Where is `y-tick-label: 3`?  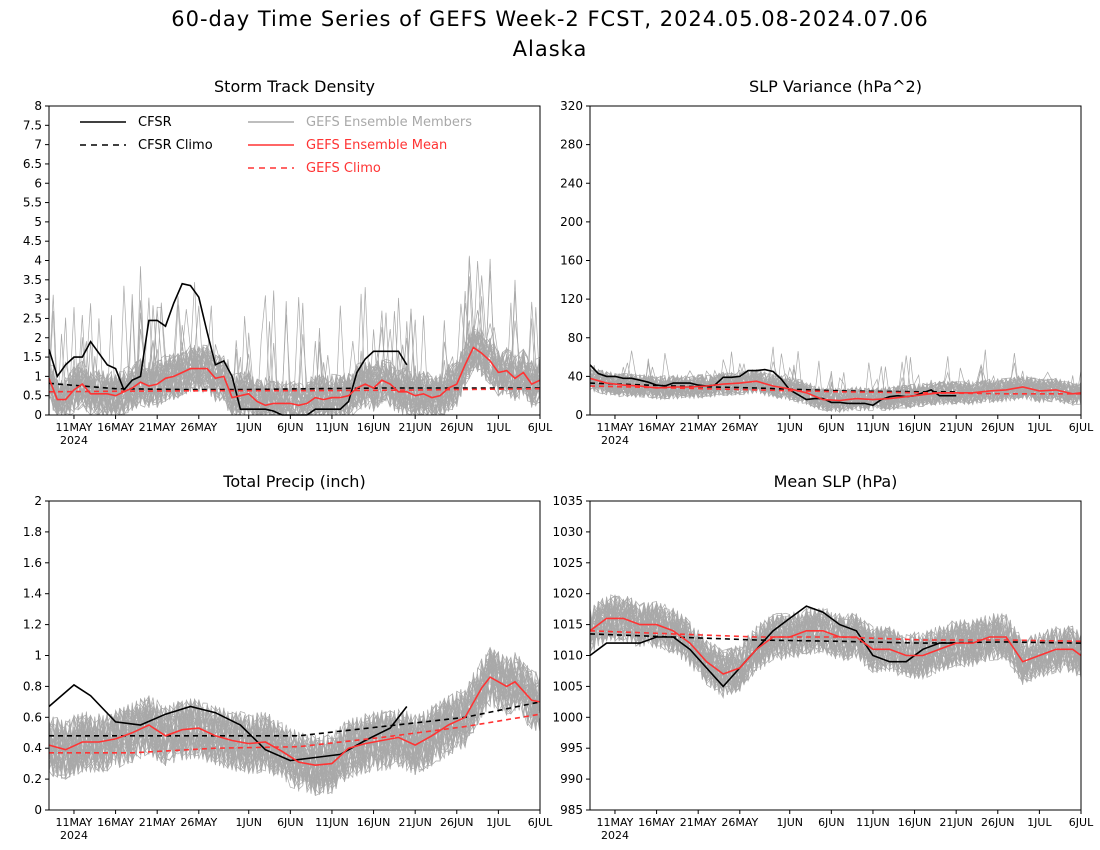
y-tick-label: 3 is located at coordinates (38, 299).